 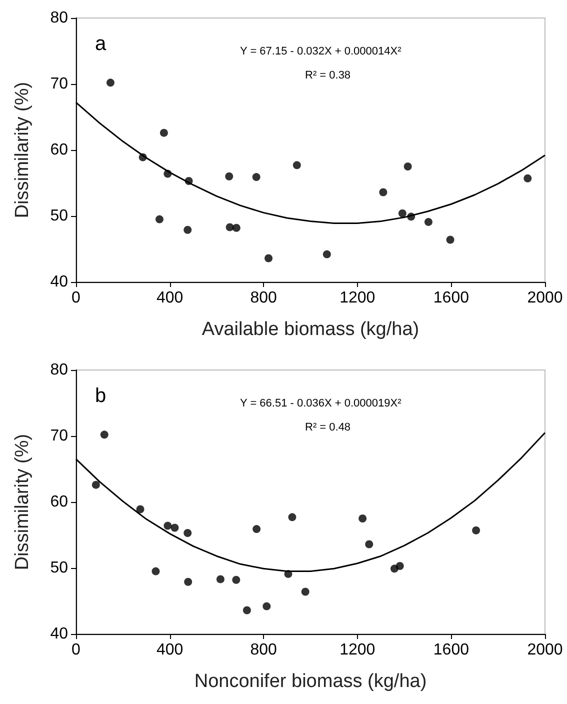 I want to click on annotation: Y = 66.51 - 0.036X + 0.000019X², so click(x=321, y=404).